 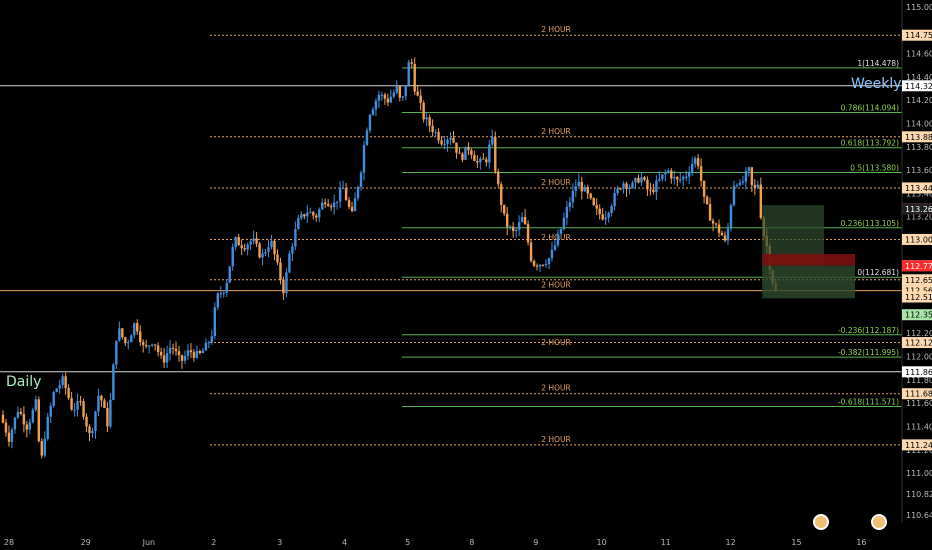 What do you see at coordinates (821, 522) in the screenshot?
I see `replay-icon` at bounding box center [821, 522].